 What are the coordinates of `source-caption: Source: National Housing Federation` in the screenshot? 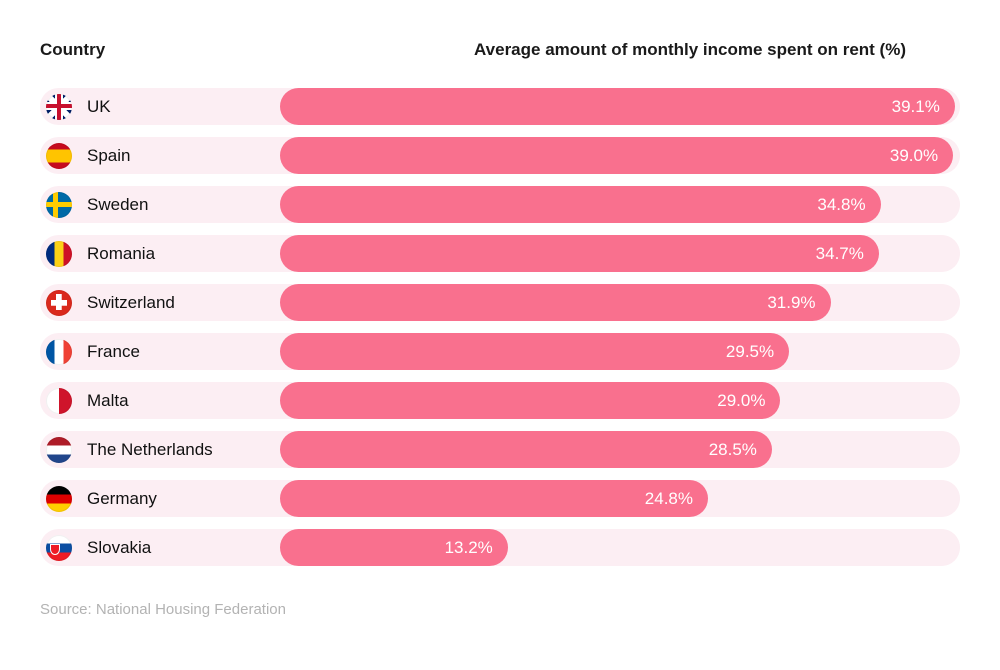 It's located at (163, 609).